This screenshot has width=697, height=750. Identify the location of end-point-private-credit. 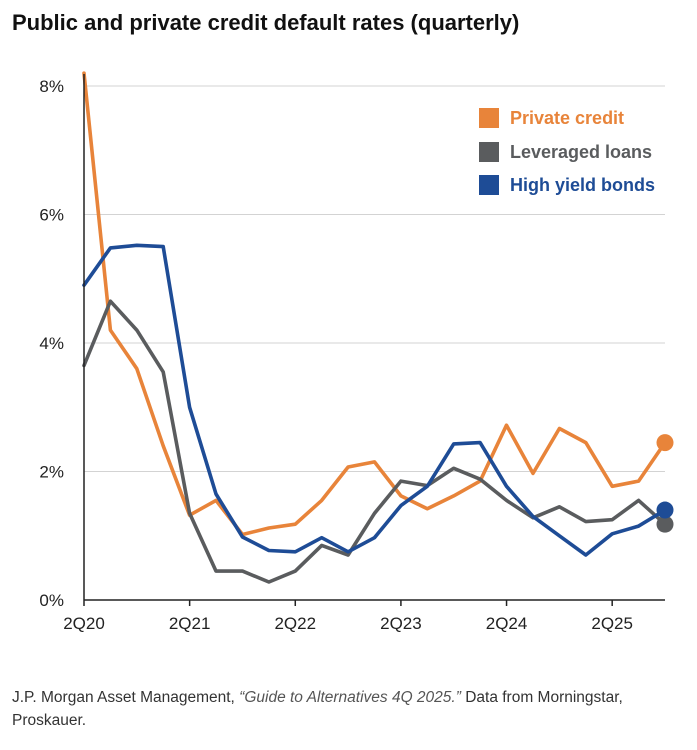
(665, 443).